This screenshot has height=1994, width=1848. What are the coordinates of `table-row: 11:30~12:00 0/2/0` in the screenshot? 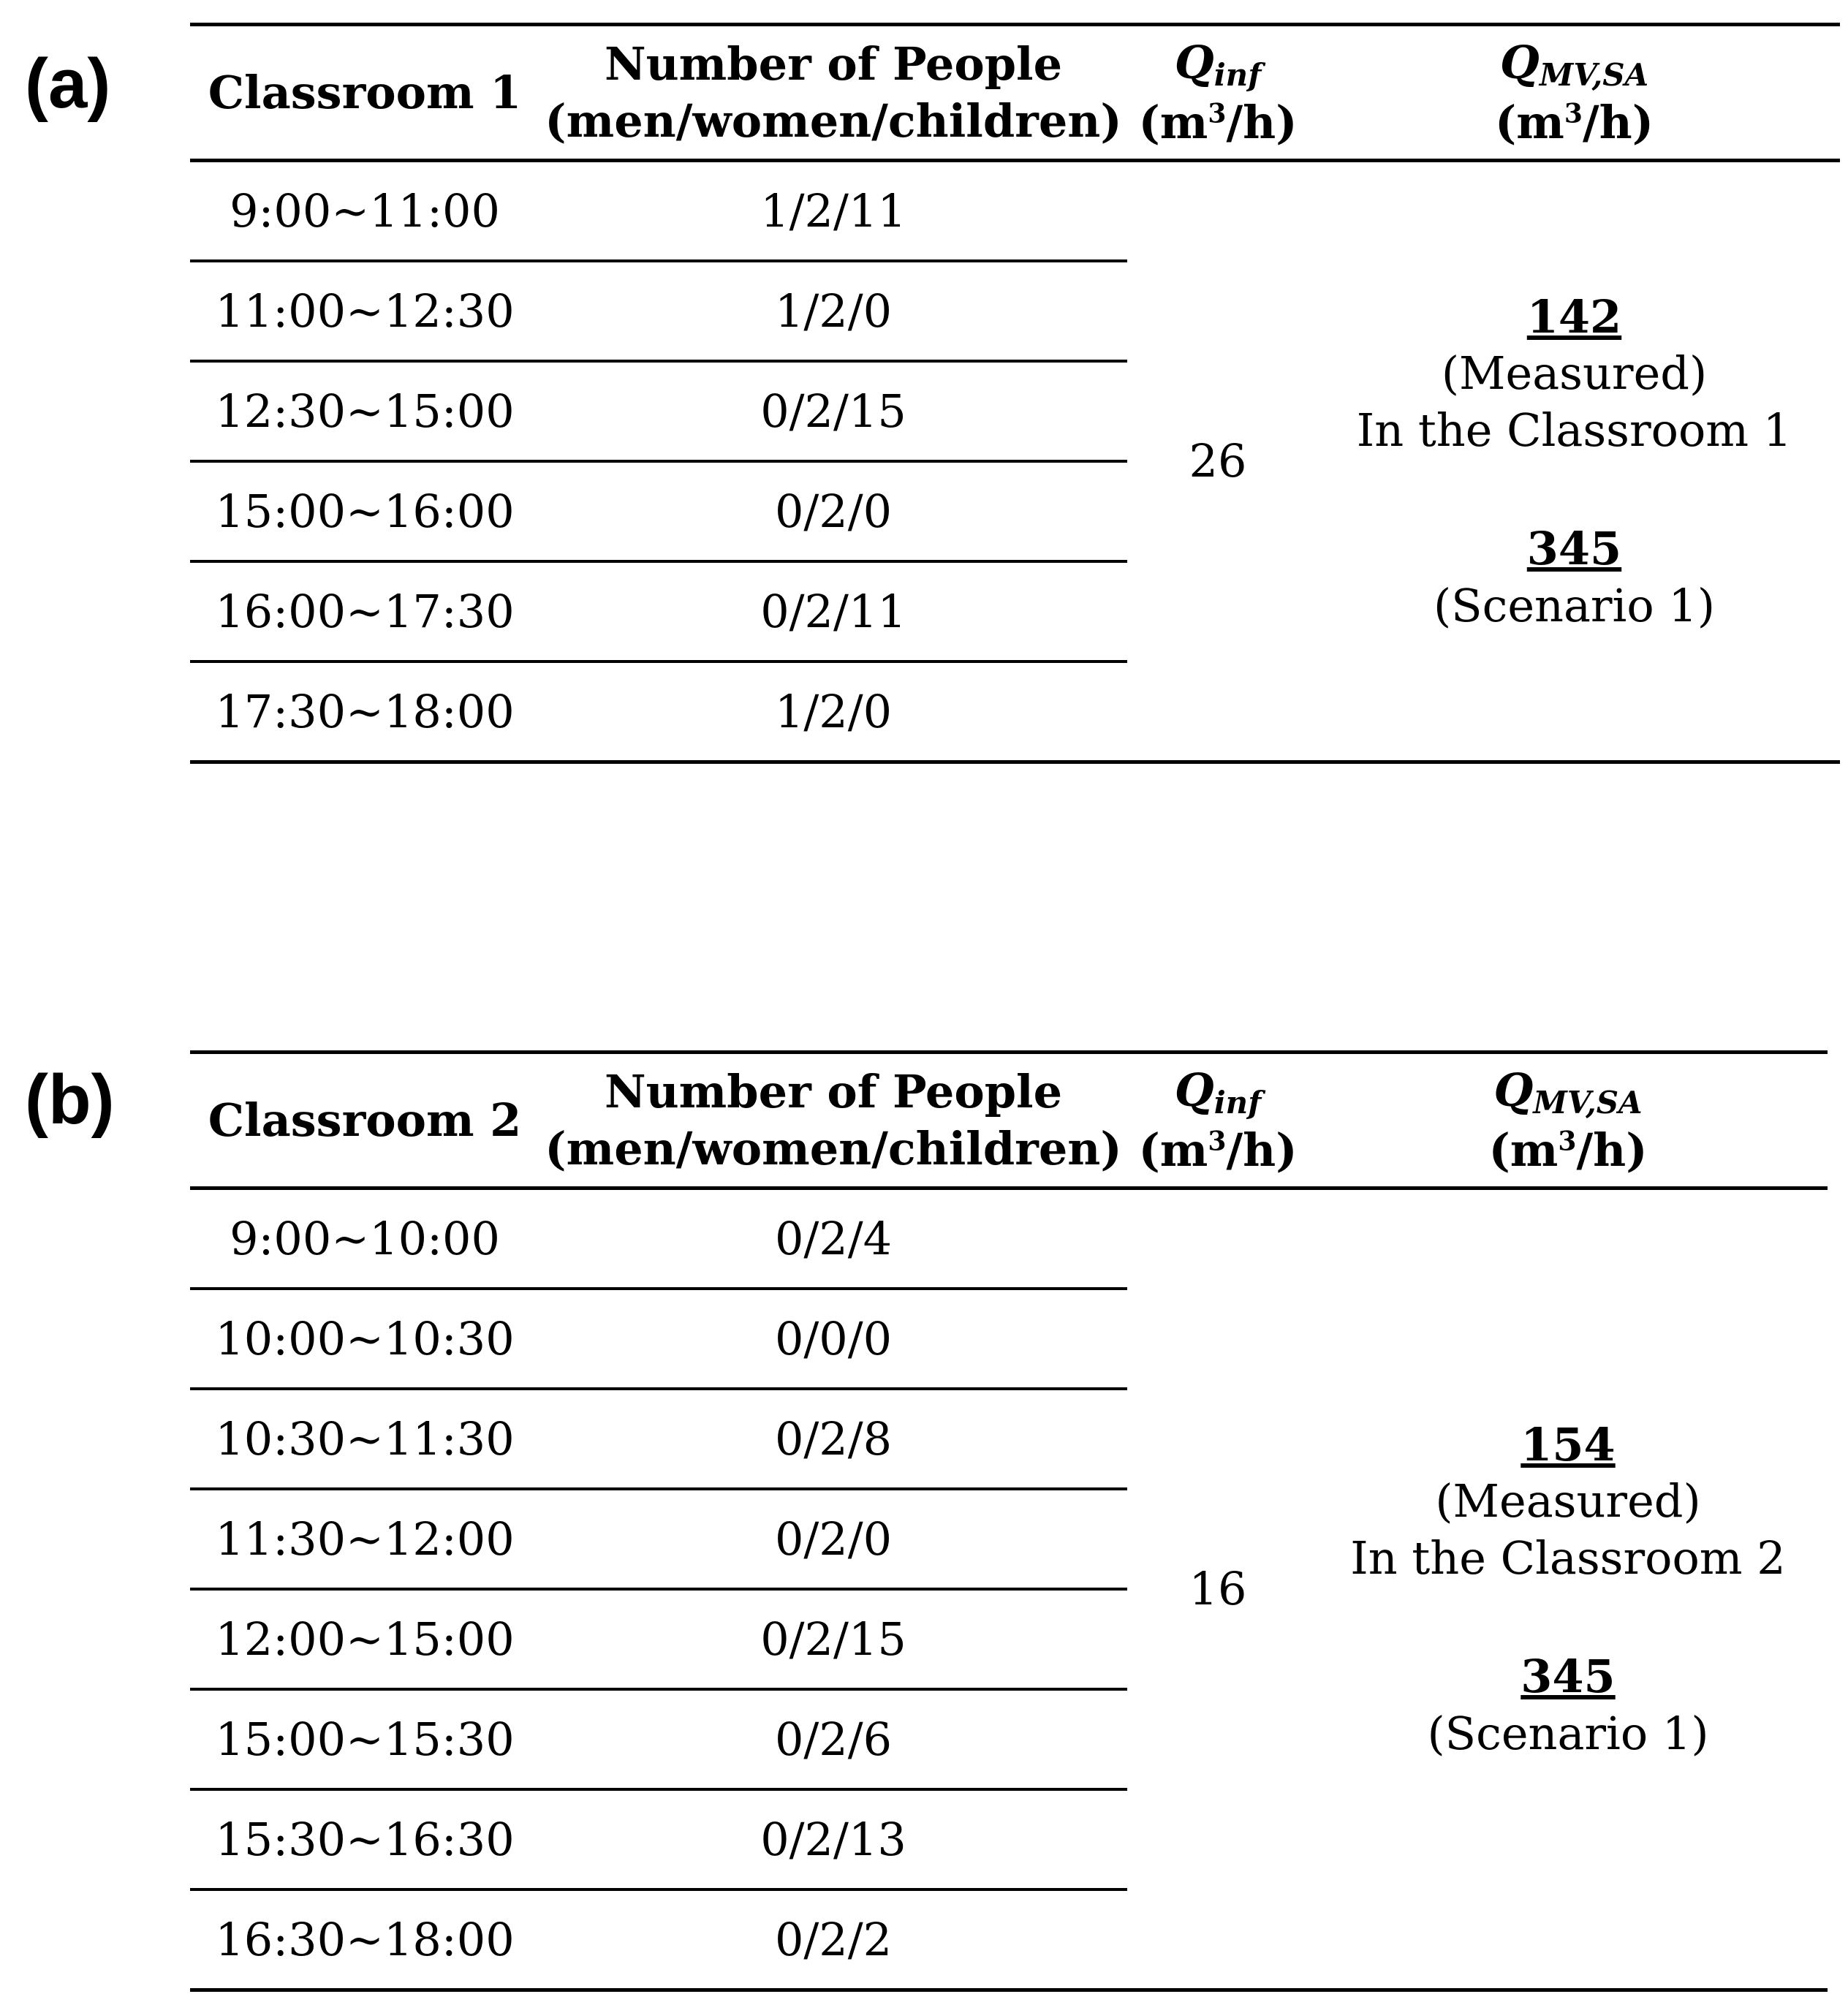 It's located at (1009, 1540).